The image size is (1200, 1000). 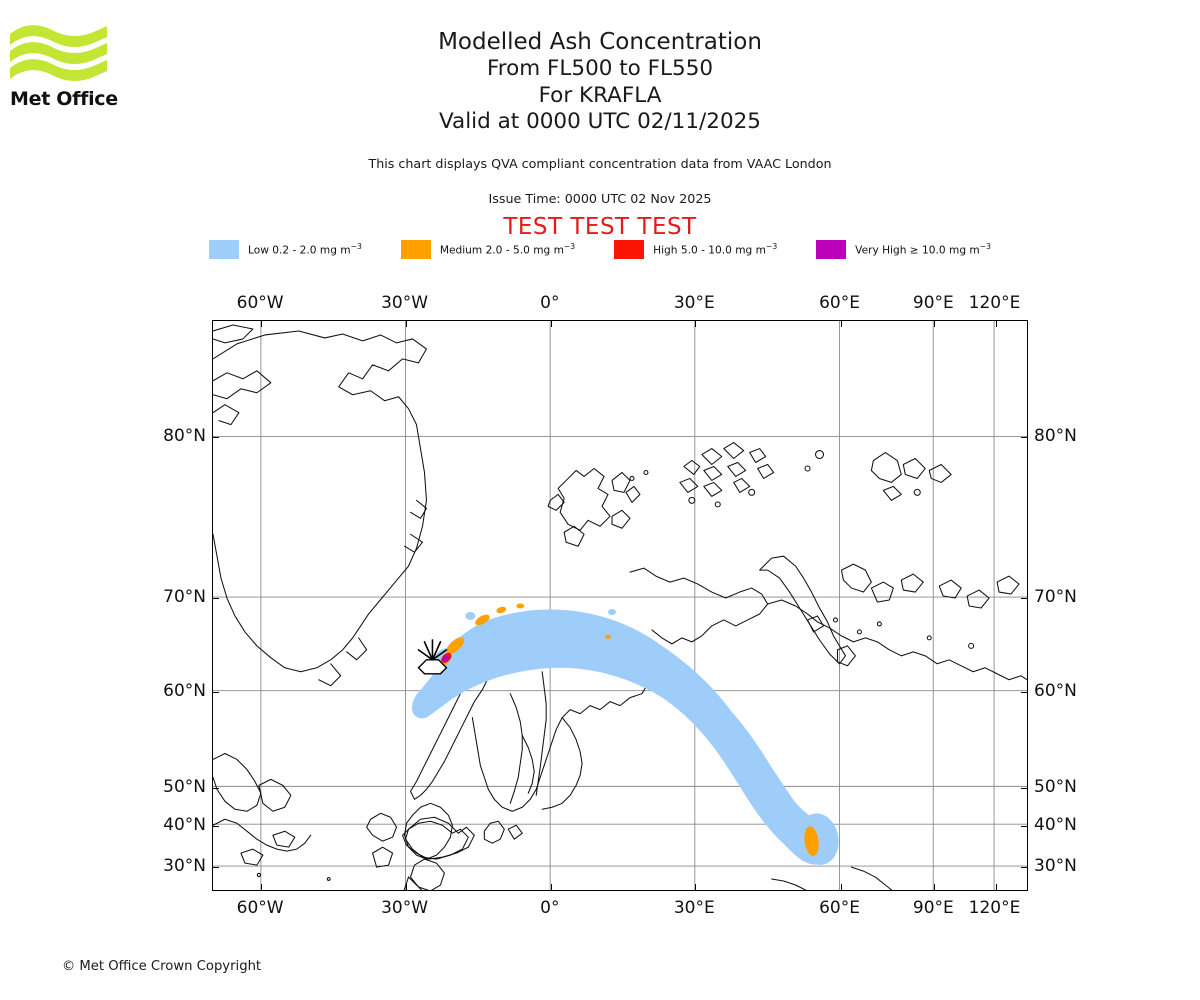 What do you see at coordinates (629, 249) in the screenshot?
I see `legend-swatch-high` at bounding box center [629, 249].